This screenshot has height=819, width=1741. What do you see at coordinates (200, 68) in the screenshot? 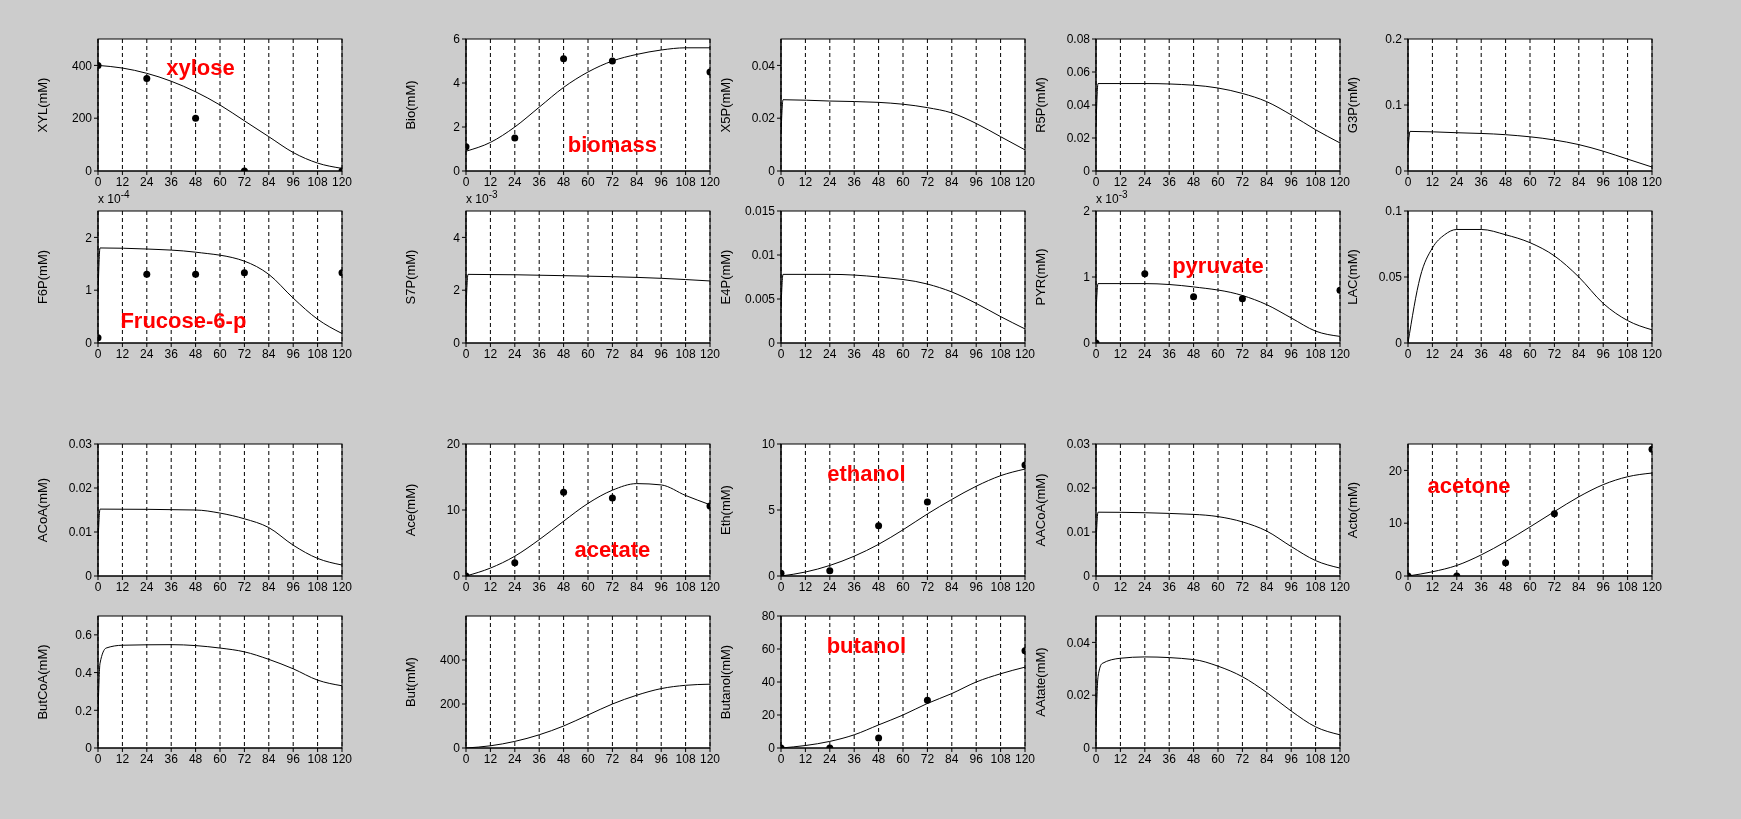
I see `annotation: xylose` at bounding box center [200, 68].